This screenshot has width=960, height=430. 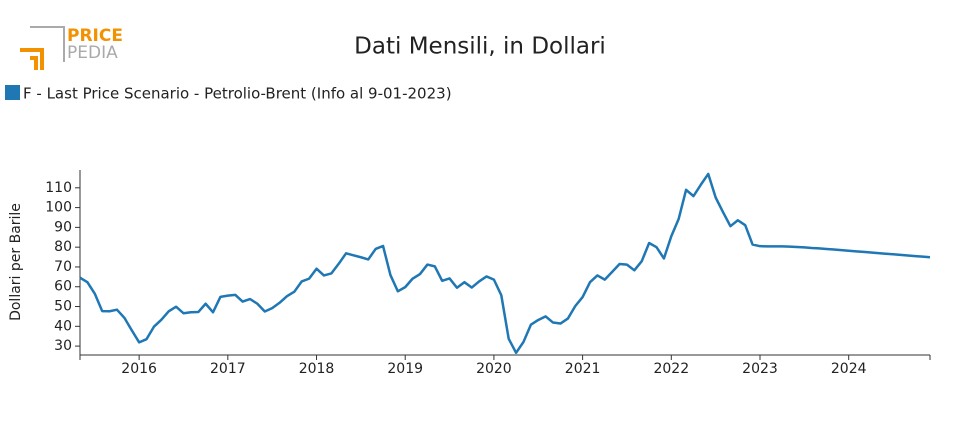 I want to click on x-tick-label: 2016, so click(x=139, y=369).